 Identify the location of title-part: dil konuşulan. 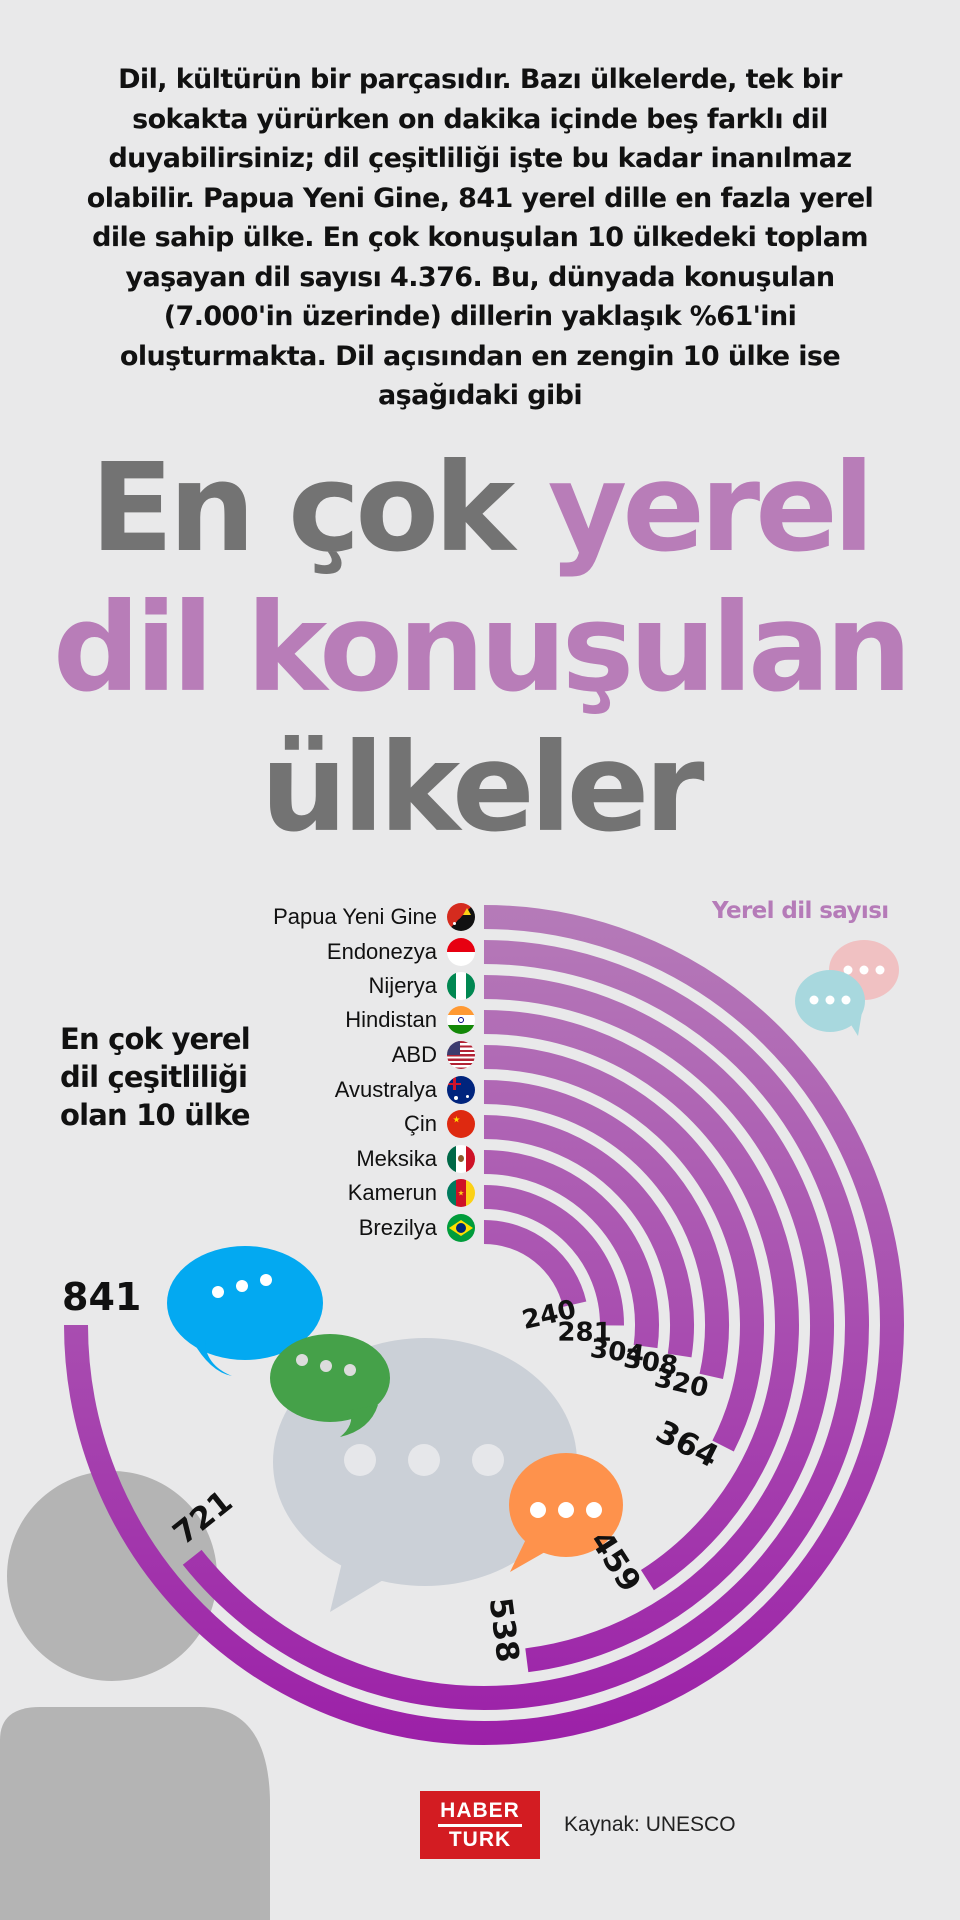
(482, 648).